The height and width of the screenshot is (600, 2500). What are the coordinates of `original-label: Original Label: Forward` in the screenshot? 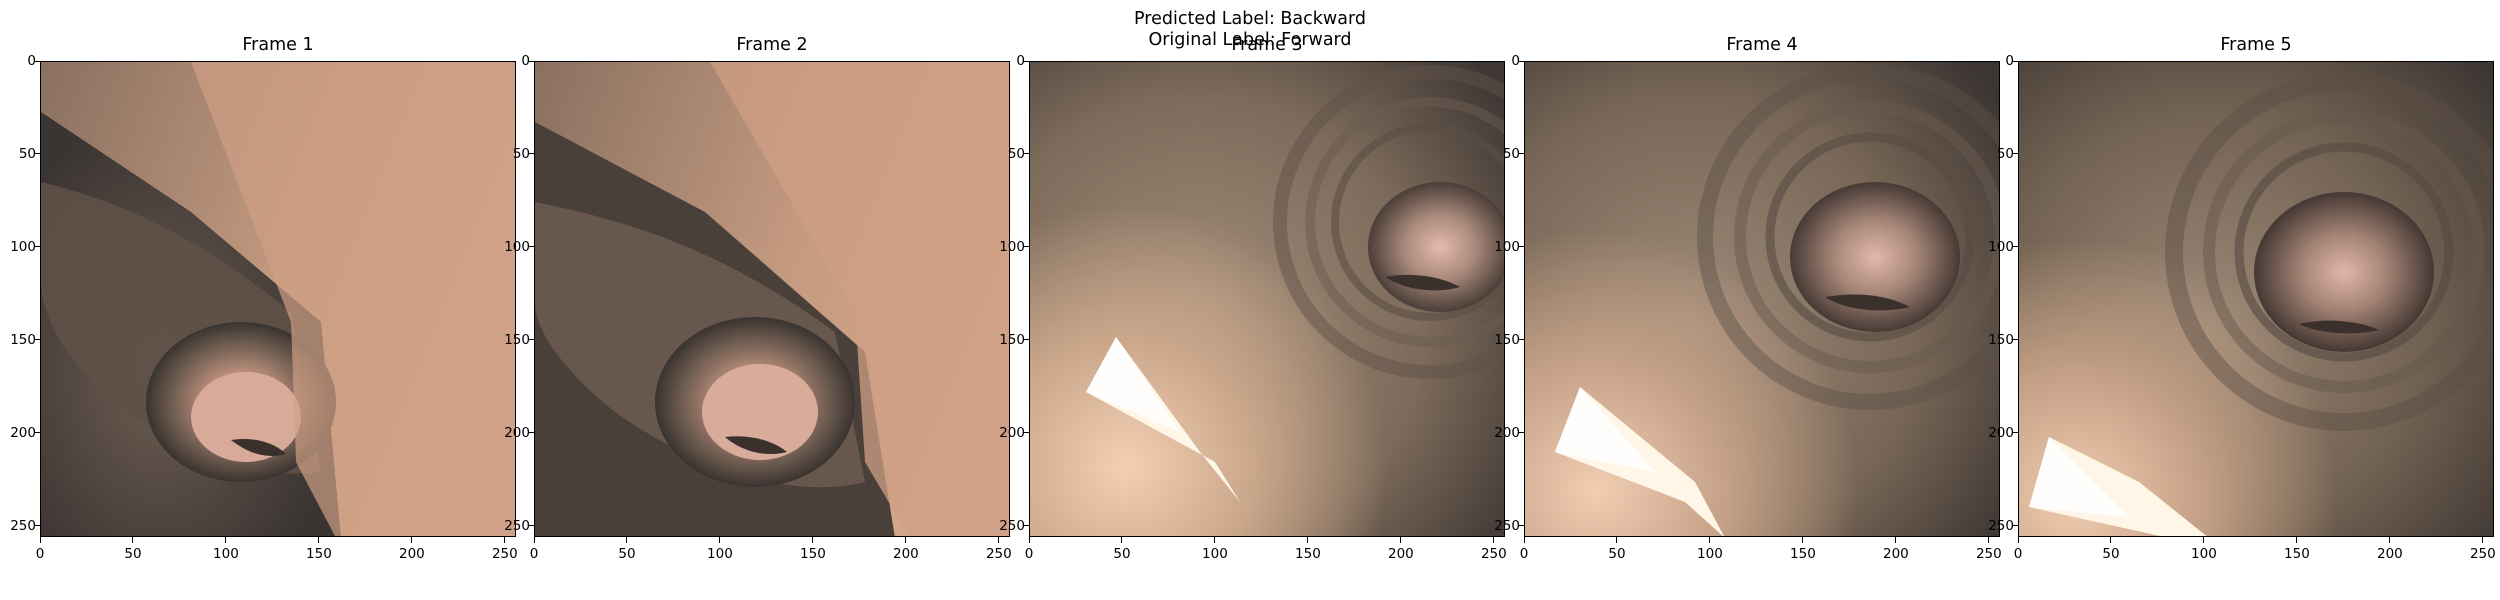 It's located at (1250, 40).